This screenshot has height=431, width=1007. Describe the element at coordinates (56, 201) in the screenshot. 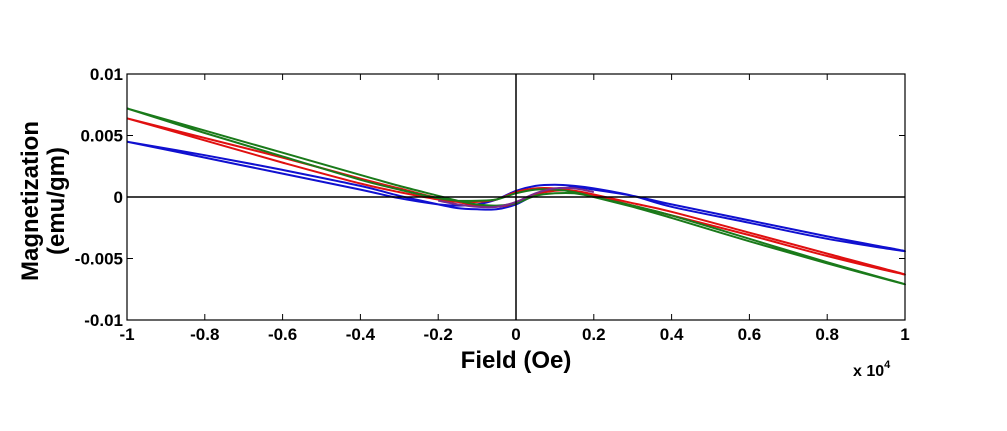

I see `y-axis-title-line-2: (emu/gm)` at that location.